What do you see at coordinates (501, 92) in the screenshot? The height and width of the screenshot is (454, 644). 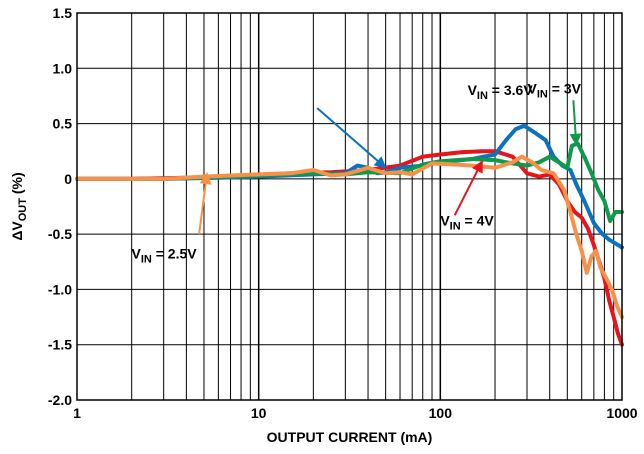 I see `series-label-2: VIN = 3.6V` at bounding box center [501, 92].